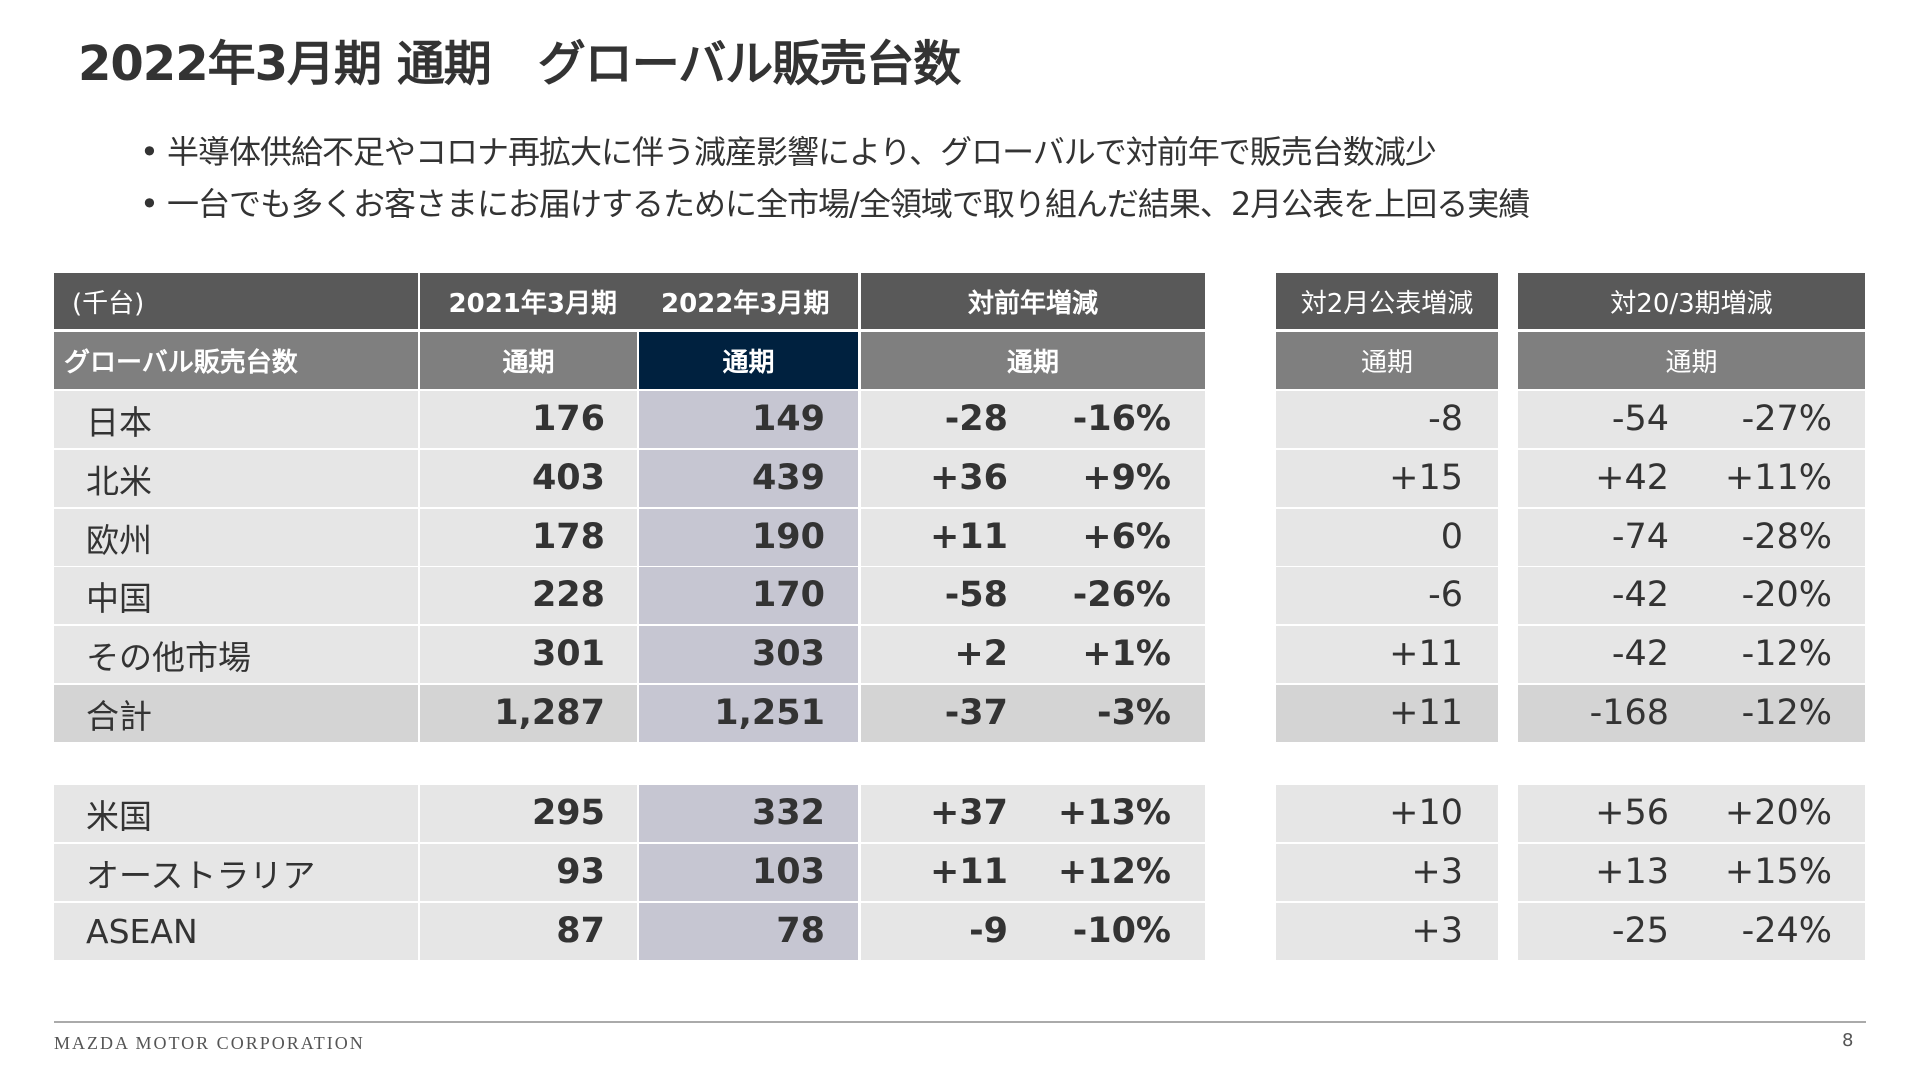  What do you see at coordinates (981, 654) in the screenshot?
I see `yoy-value: +2` at bounding box center [981, 654].